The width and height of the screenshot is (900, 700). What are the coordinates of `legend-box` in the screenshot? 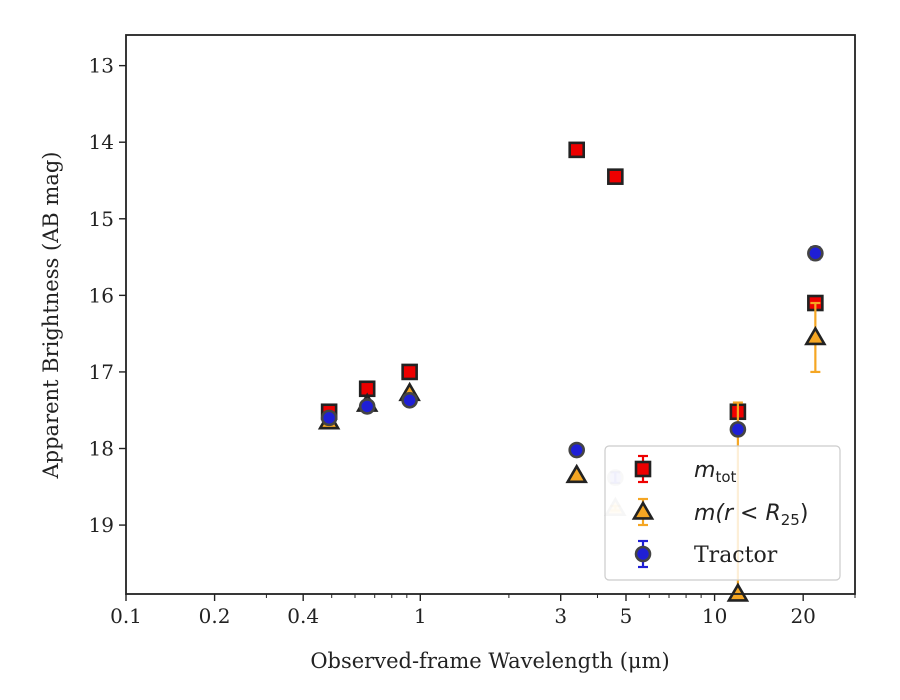 It's located at (722, 513).